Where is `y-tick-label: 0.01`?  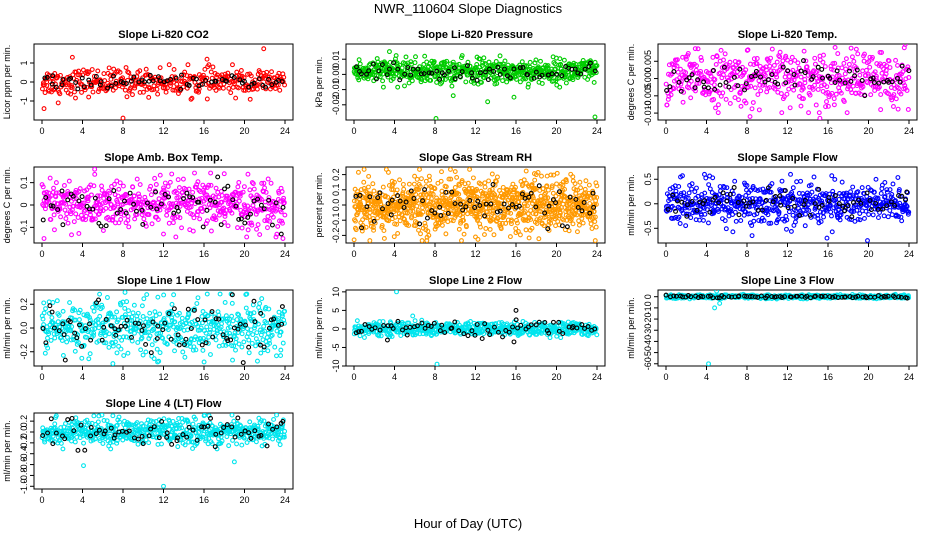 y-tick-label: 0.01 is located at coordinates (336, 59).